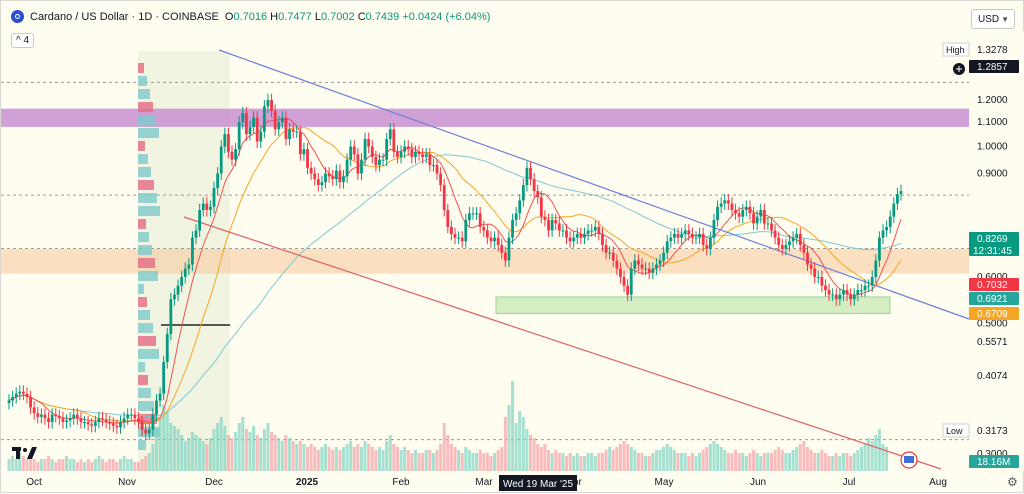 This screenshot has height=494, width=1024. Describe the element at coordinates (1012, 482) in the screenshot. I see `settings-gear-icon: ⚙` at that location.